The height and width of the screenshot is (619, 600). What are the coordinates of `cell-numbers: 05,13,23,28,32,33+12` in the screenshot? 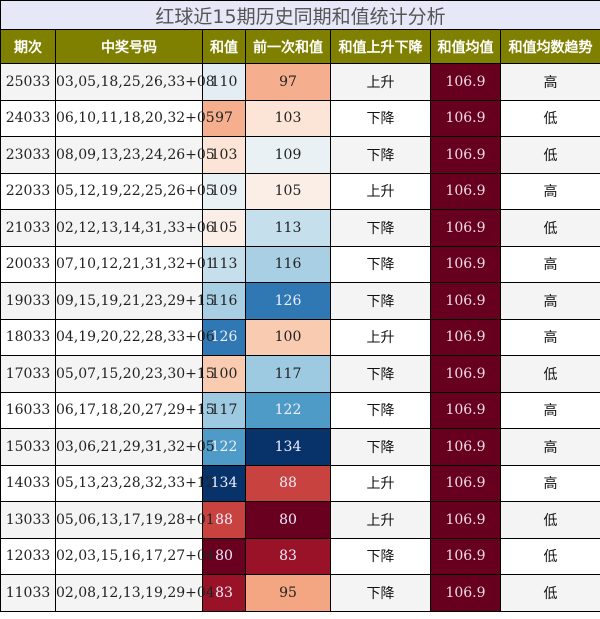 It's located at (135, 483).